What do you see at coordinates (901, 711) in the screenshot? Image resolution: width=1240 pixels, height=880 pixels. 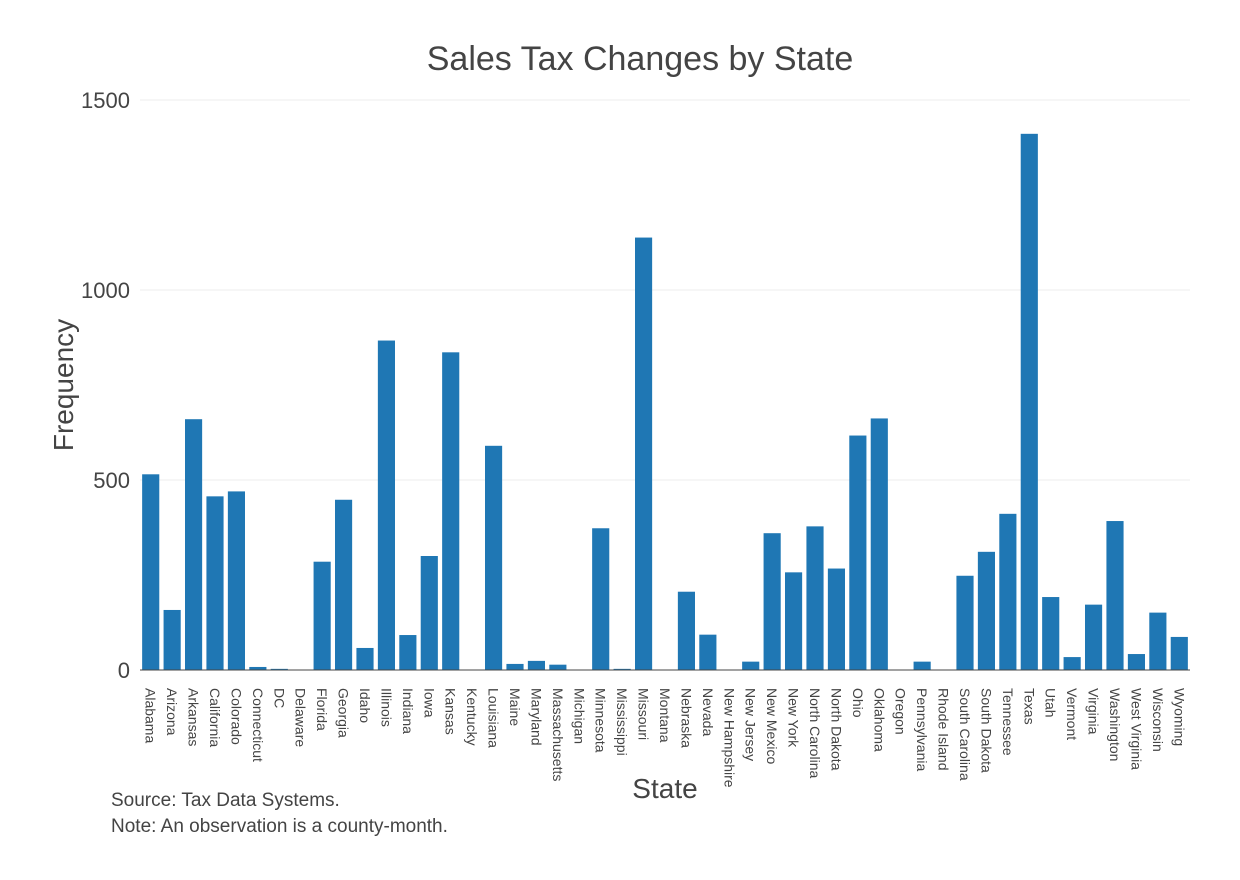 I see `x-tick-label: Oregon` at bounding box center [901, 711].